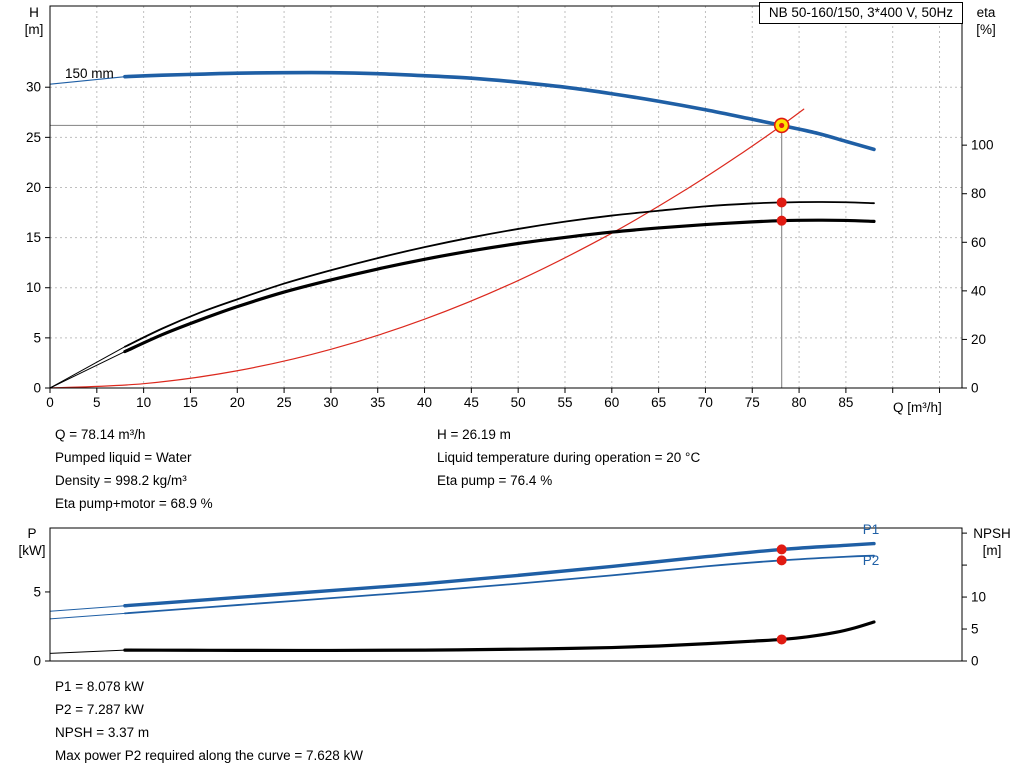 The image size is (1024, 781). What do you see at coordinates (781, 220) in the screenshot?
I see `eta-pump-motor-point` at bounding box center [781, 220].